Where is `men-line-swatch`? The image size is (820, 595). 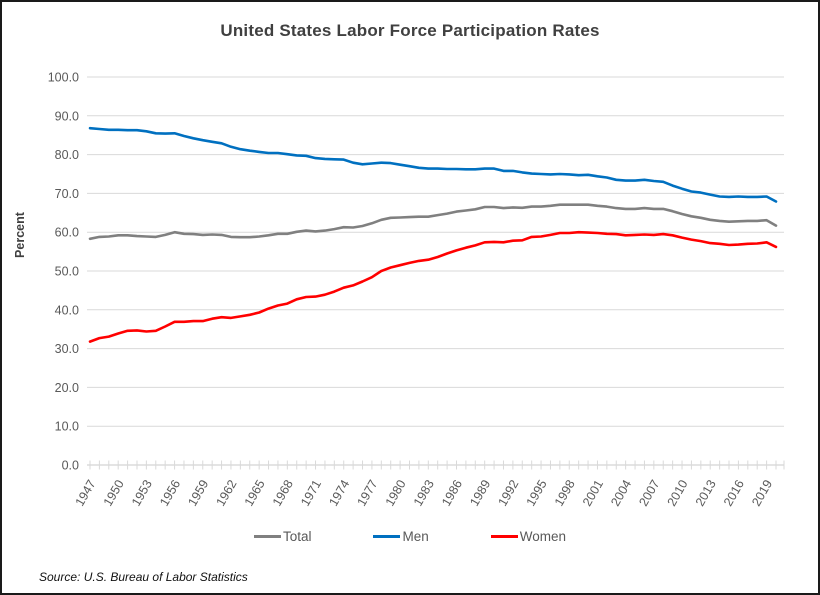 men-line-swatch is located at coordinates (387, 536).